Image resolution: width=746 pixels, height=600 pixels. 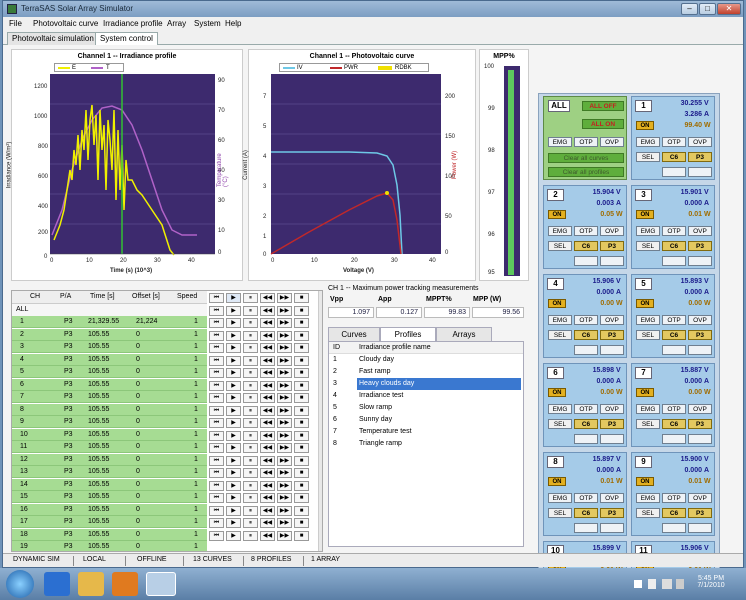 I want to click on ie-icon, so click(x=57, y=584).